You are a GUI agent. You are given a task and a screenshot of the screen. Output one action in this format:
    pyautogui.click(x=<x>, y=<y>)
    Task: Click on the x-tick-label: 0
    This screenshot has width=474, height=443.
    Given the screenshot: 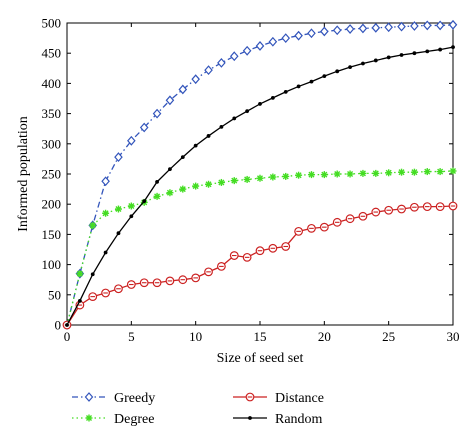 What is the action you would take?
    pyautogui.click(x=67, y=336)
    